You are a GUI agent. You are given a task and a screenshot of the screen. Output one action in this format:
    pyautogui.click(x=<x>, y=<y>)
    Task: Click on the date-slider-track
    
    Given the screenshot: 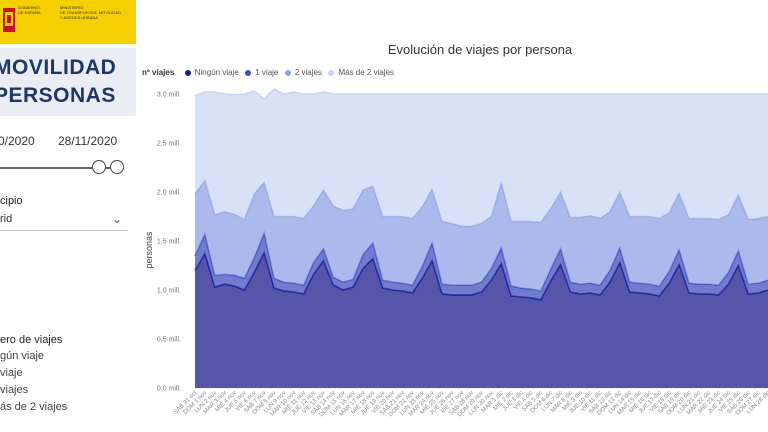 What is the action you would take?
    pyautogui.click(x=55, y=168)
    